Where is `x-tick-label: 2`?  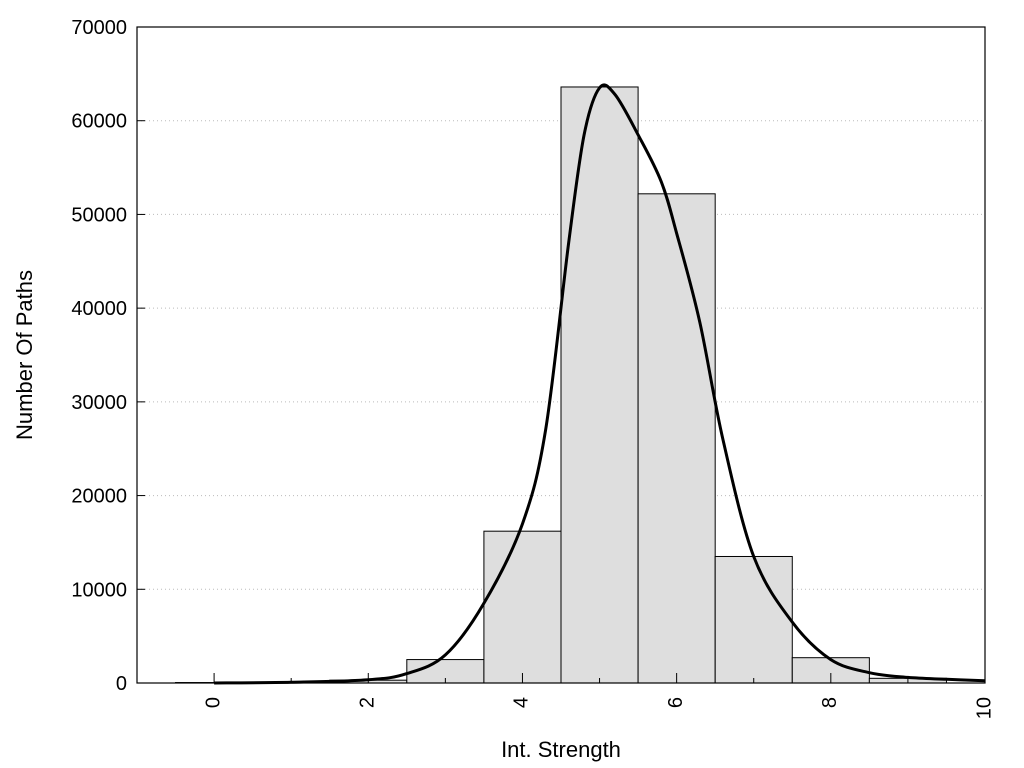 x-tick-label: 2 is located at coordinates (368, 702).